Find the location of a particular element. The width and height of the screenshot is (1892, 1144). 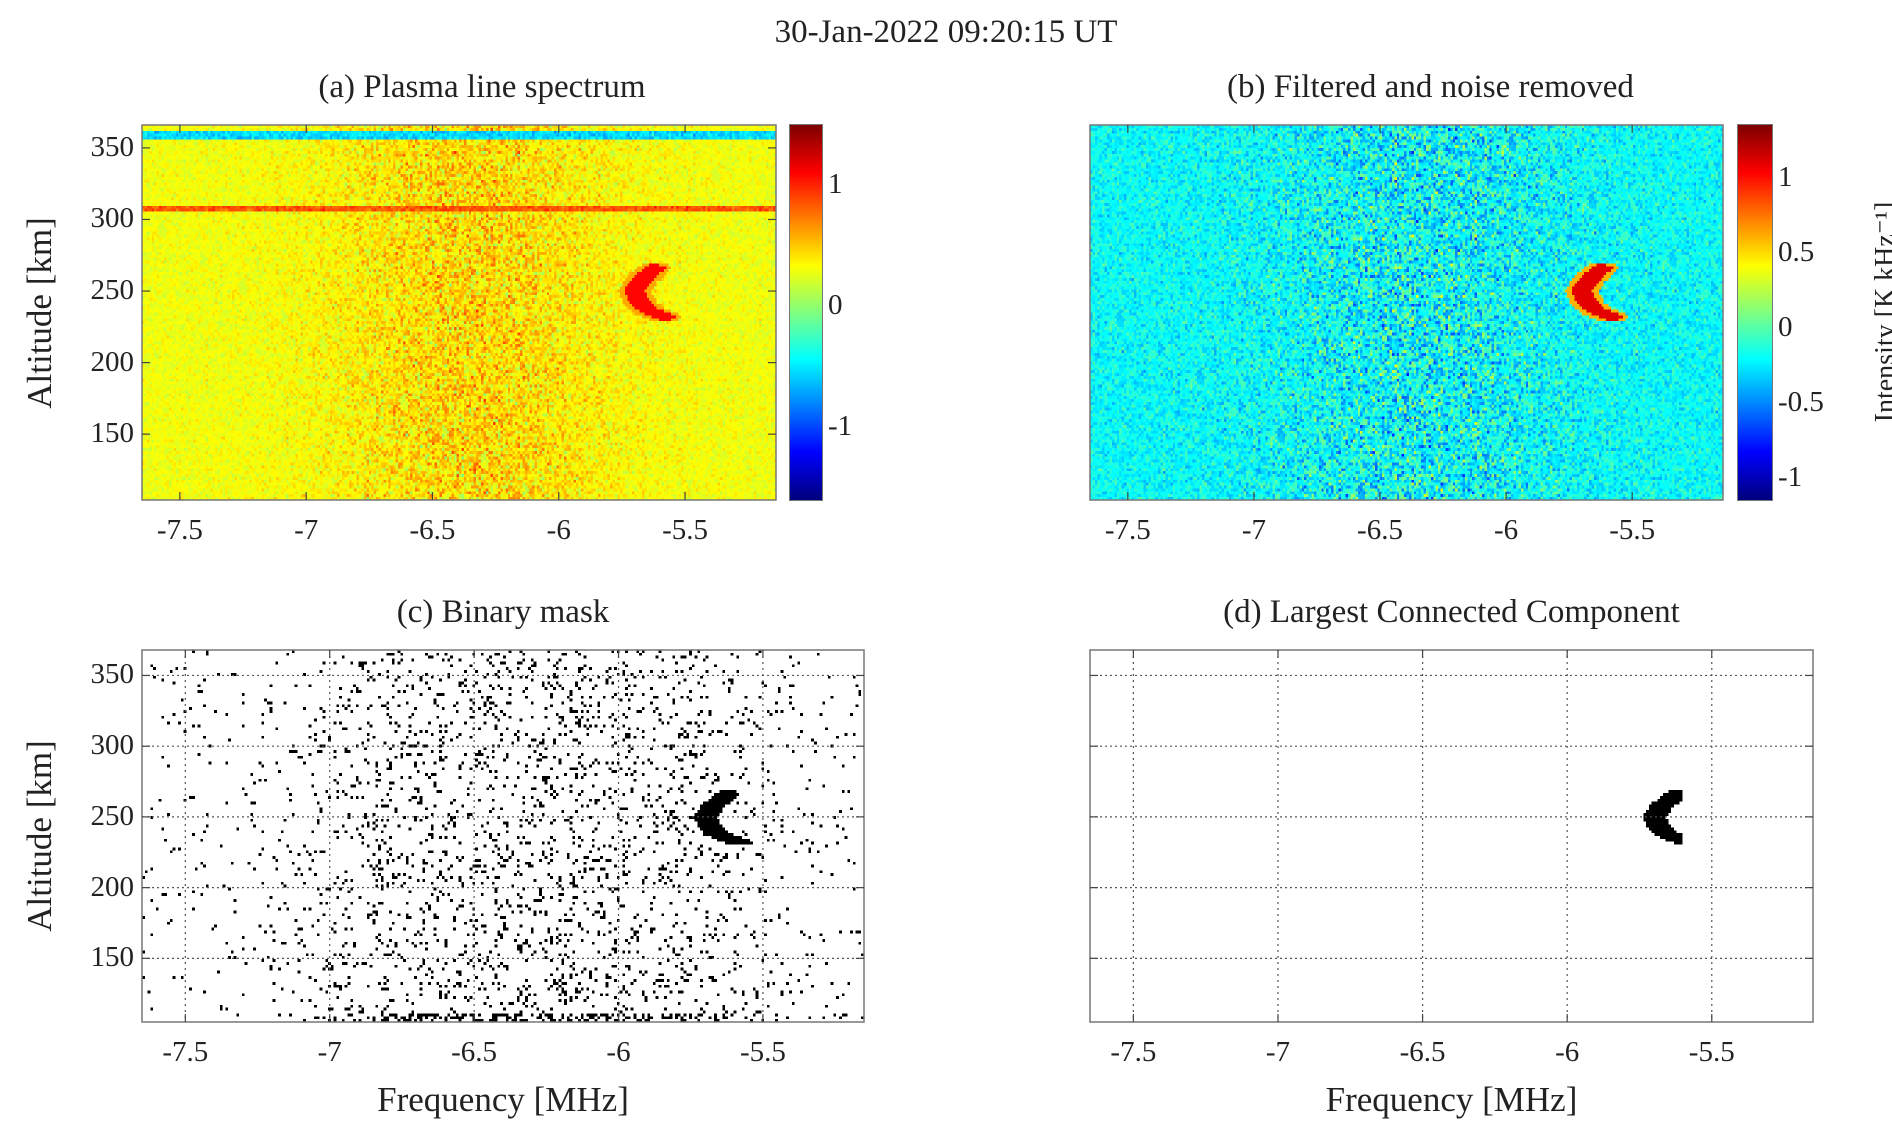

plot-image-a is located at coordinates (459, 312).